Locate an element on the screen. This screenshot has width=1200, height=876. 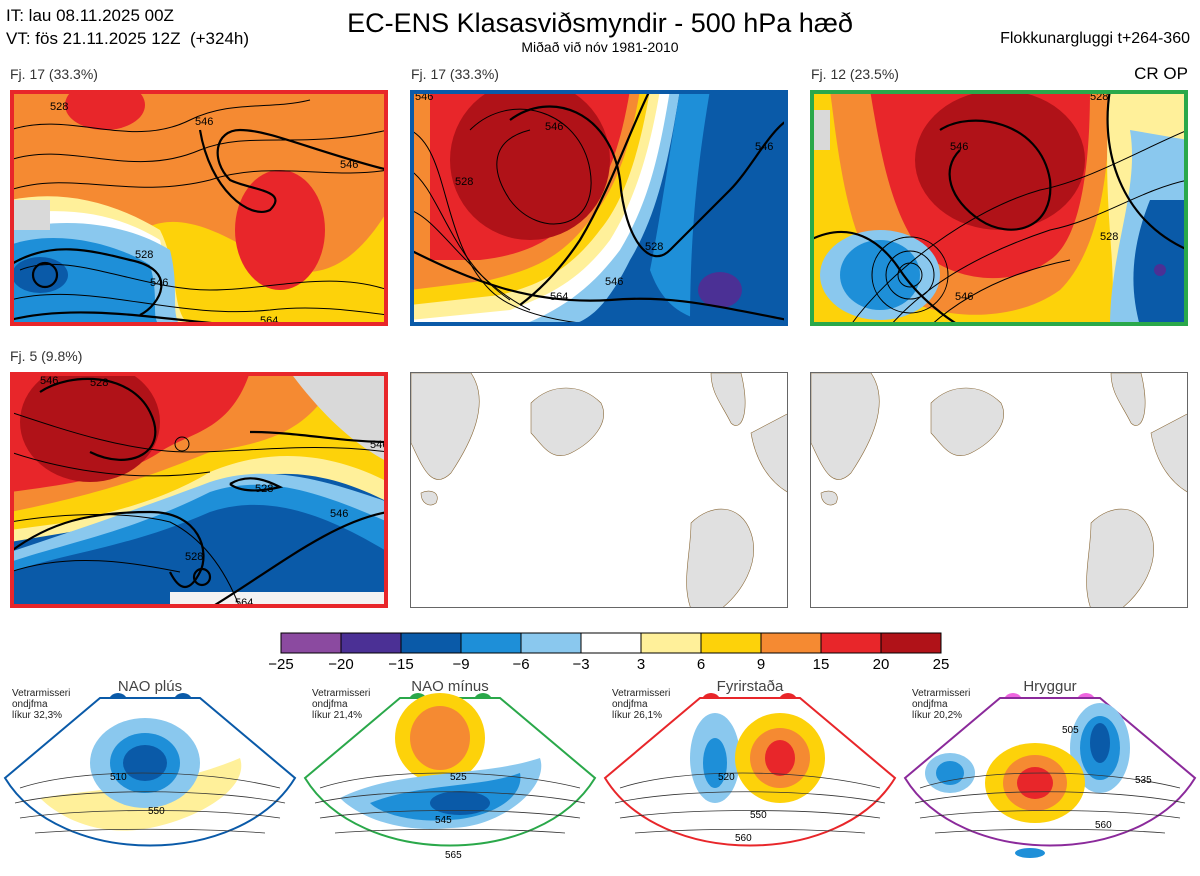
page-subtitle: Miðað við nóv 1981-2010 is located at coordinates (600, 47).